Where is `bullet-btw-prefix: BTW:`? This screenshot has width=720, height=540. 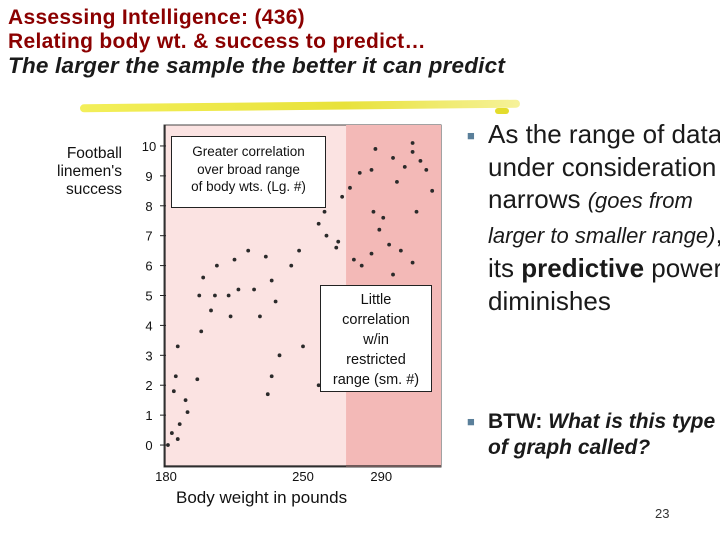
bullet-btw-prefix: BTW: is located at coordinates (515, 421).